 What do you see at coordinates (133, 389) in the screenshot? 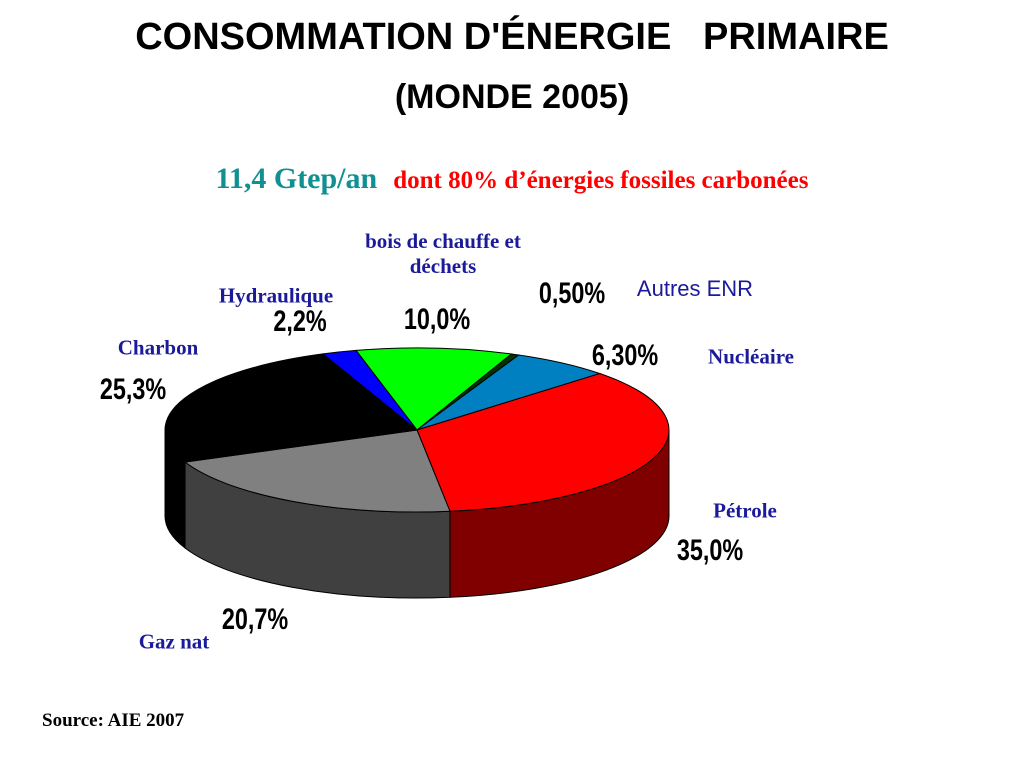
I see `value-label: 25,3%` at bounding box center [133, 389].